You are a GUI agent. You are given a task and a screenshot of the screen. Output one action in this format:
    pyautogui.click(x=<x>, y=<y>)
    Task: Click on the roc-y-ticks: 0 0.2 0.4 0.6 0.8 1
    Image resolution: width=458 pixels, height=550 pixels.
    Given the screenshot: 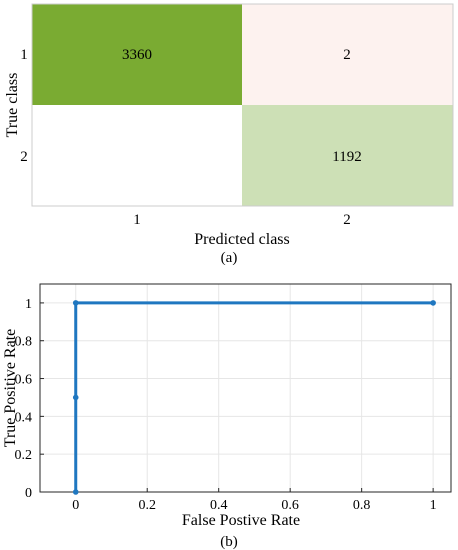 What is the action you would take?
    pyautogui.click(x=29, y=399)
    